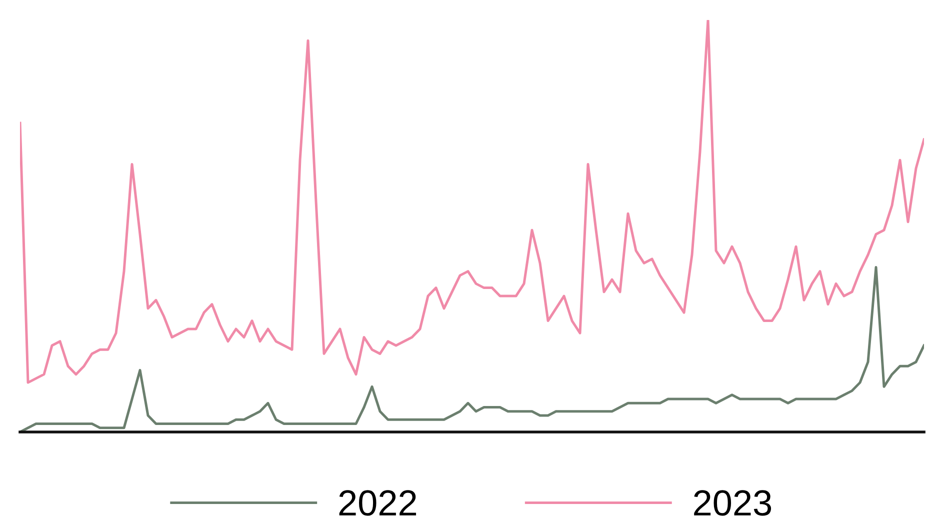 The width and height of the screenshot is (926, 530). Describe the element at coordinates (733, 503) in the screenshot. I see `legend-label: 2023` at that location.